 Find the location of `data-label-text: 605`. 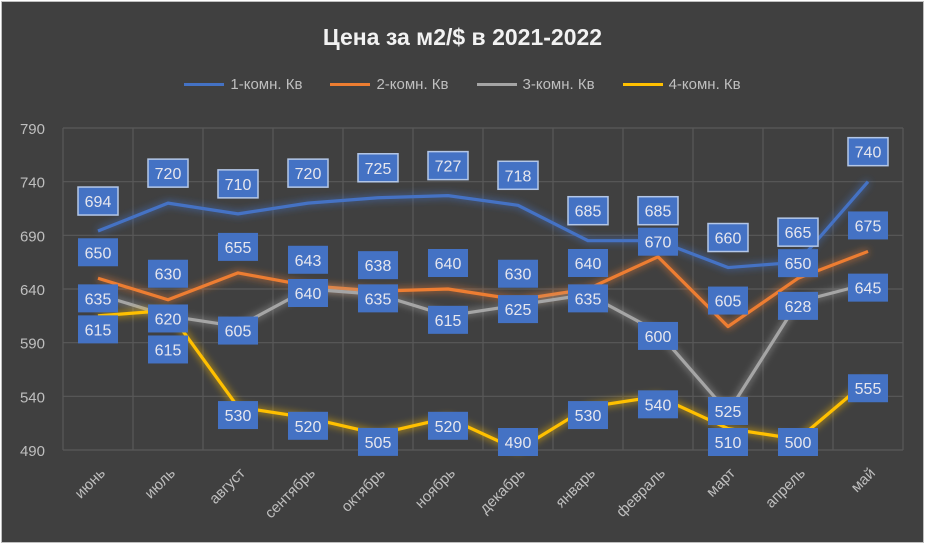

data-label-text: 605 is located at coordinates (238, 332).